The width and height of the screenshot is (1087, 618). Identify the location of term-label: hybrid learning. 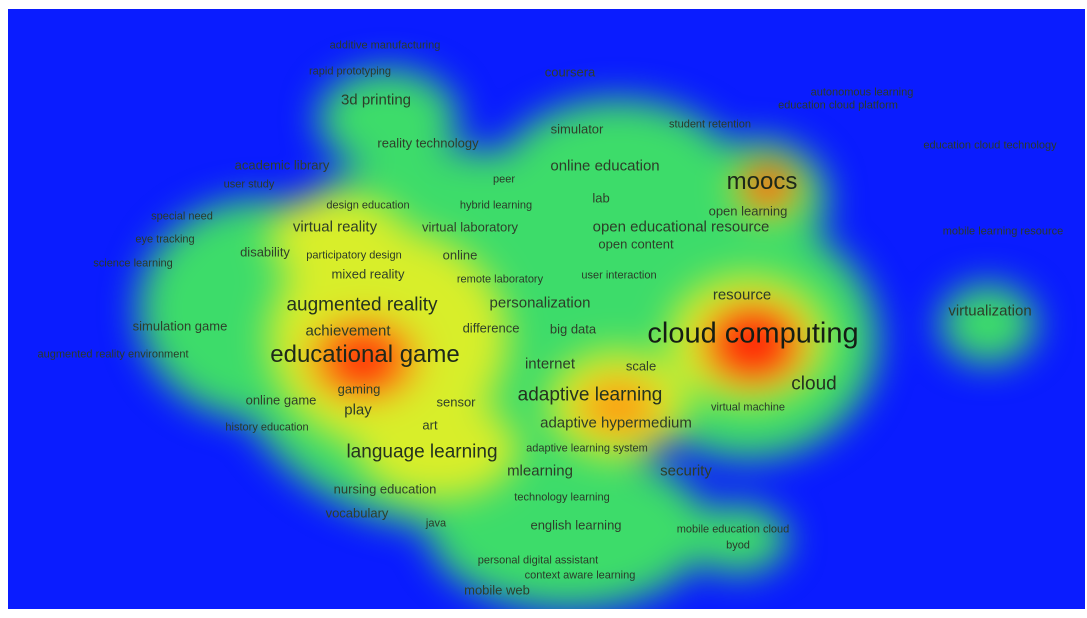
(496, 205).